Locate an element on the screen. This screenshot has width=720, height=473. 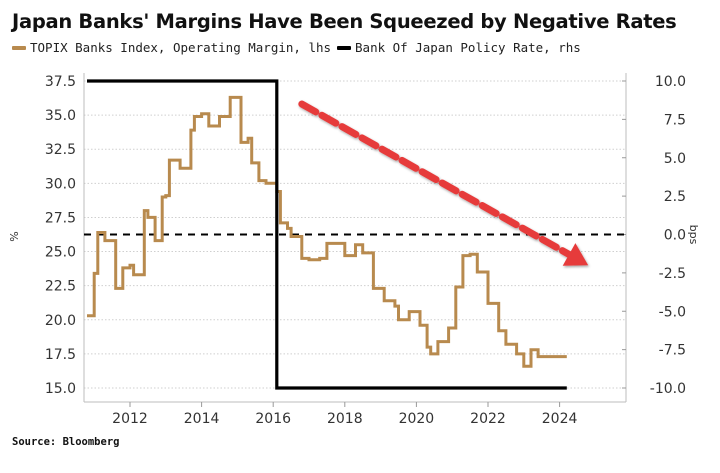
source-note: Source: Bloomberg is located at coordinates (66, 442).